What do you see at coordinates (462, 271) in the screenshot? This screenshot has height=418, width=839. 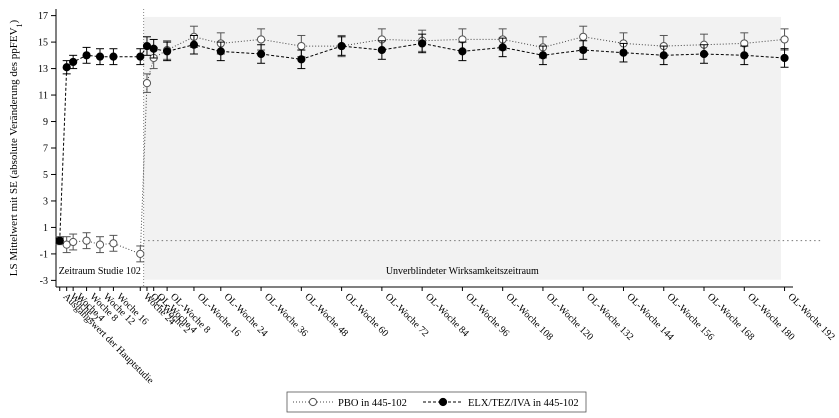 I see `region-label-open-label: Unverblindeter Wirksamkeitszeitraum` at bounding box center [462, 271].